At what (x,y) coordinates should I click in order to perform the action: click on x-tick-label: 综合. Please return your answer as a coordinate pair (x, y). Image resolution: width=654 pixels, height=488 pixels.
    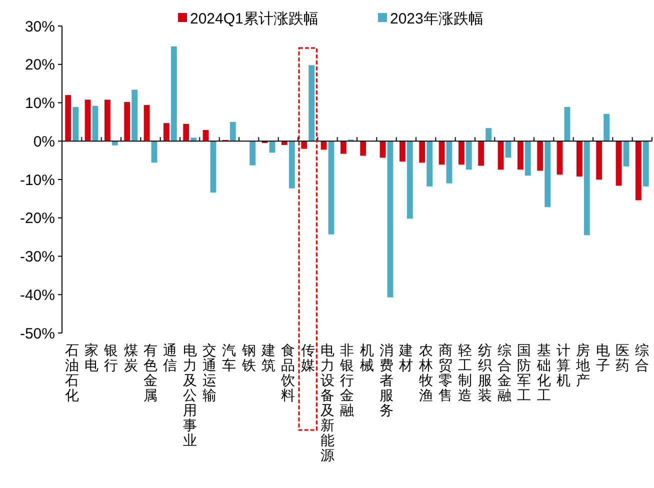
    Looking at the image, I should click on (642, 358).